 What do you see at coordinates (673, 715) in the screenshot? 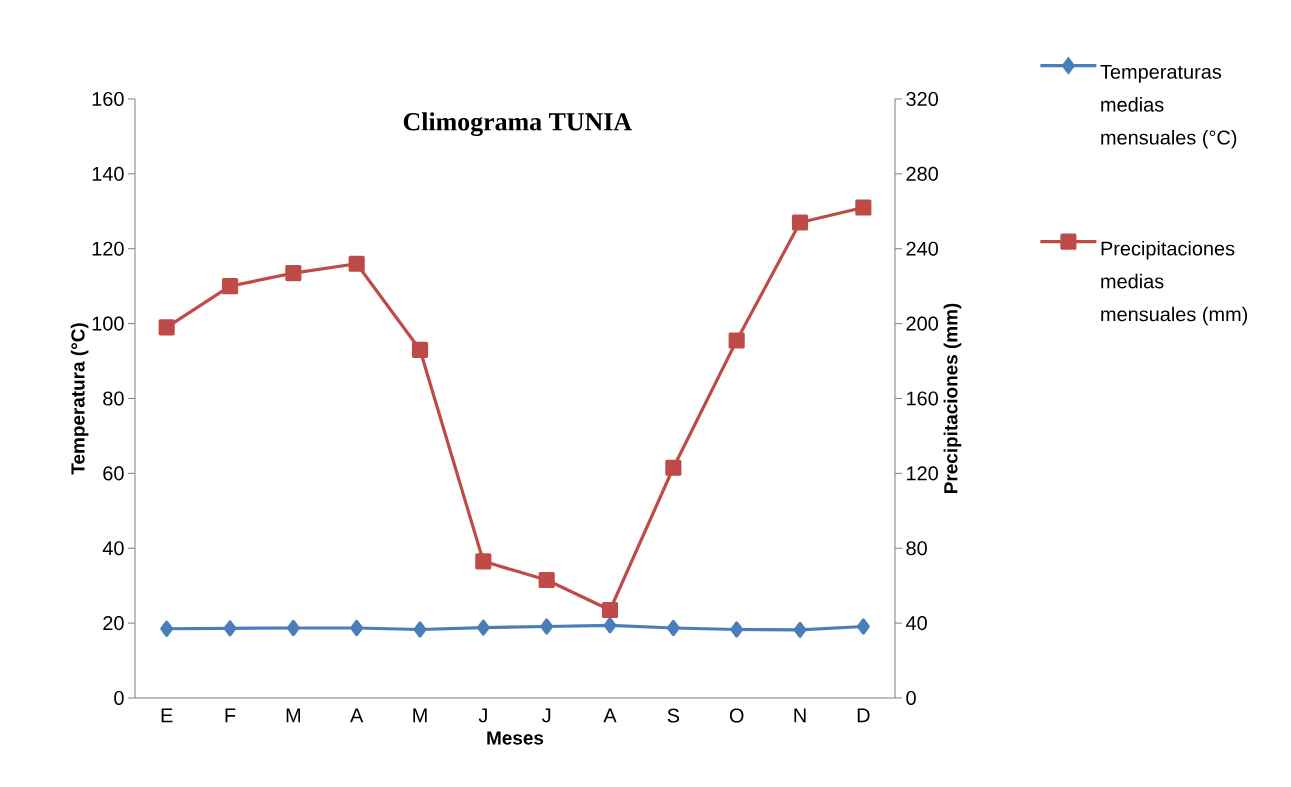
I see `x-tick-label: S` at bounding box center [673, 715].